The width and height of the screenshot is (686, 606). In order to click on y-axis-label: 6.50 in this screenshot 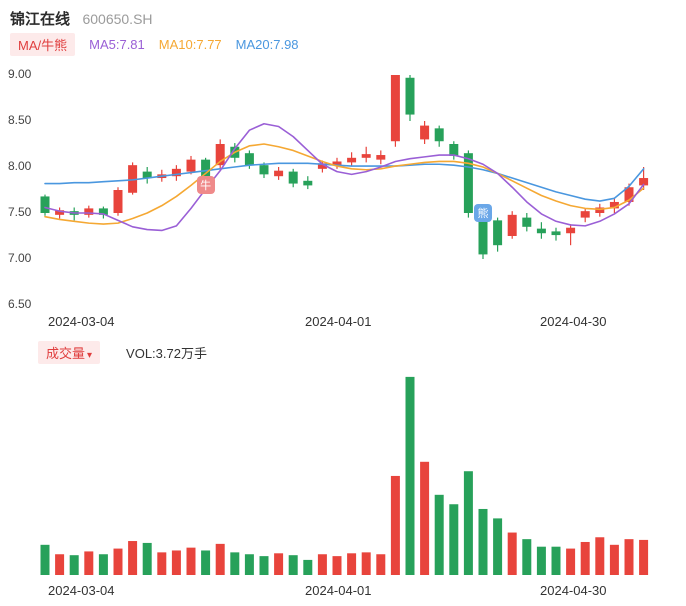, I will do `click(20, 304)`.